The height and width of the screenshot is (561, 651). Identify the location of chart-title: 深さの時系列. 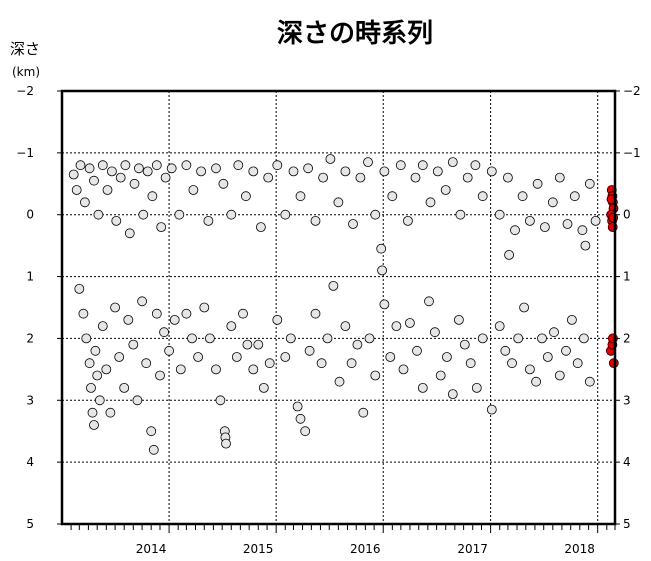
(355, 34).